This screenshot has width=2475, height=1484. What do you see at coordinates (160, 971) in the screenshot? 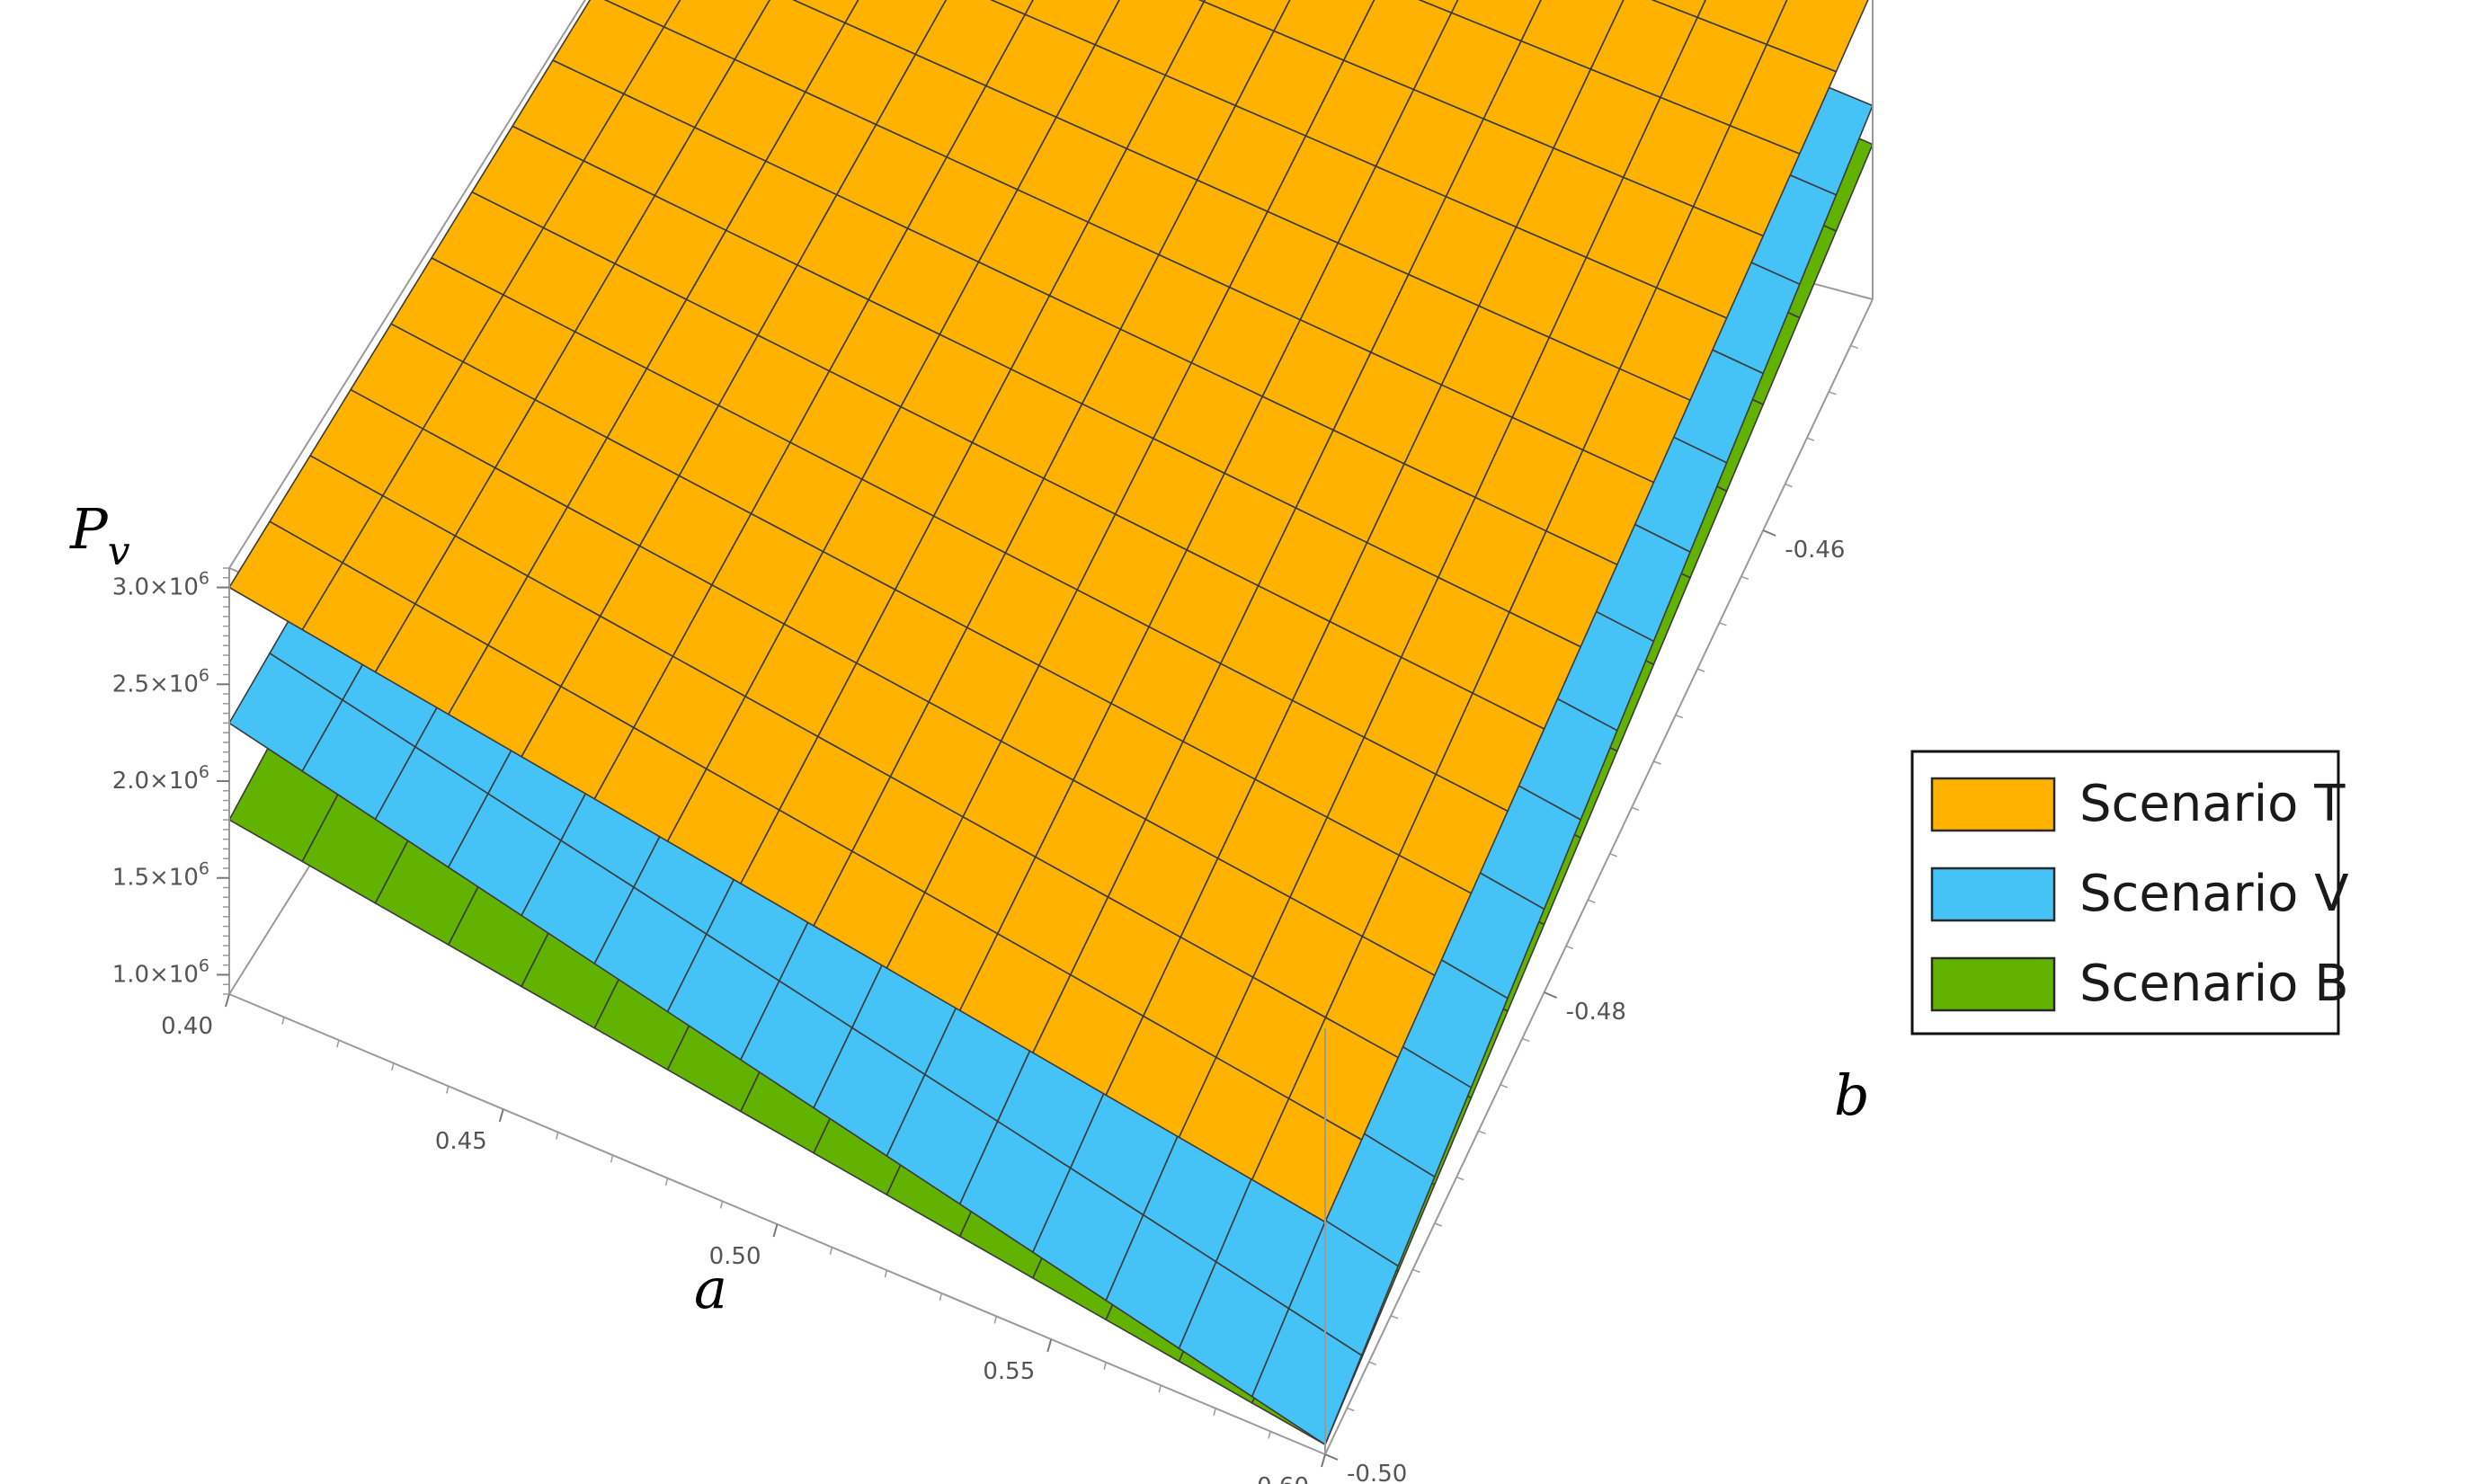
I see `z-tick-label: 1.0×10⁶` at bounding box center [160, 971].